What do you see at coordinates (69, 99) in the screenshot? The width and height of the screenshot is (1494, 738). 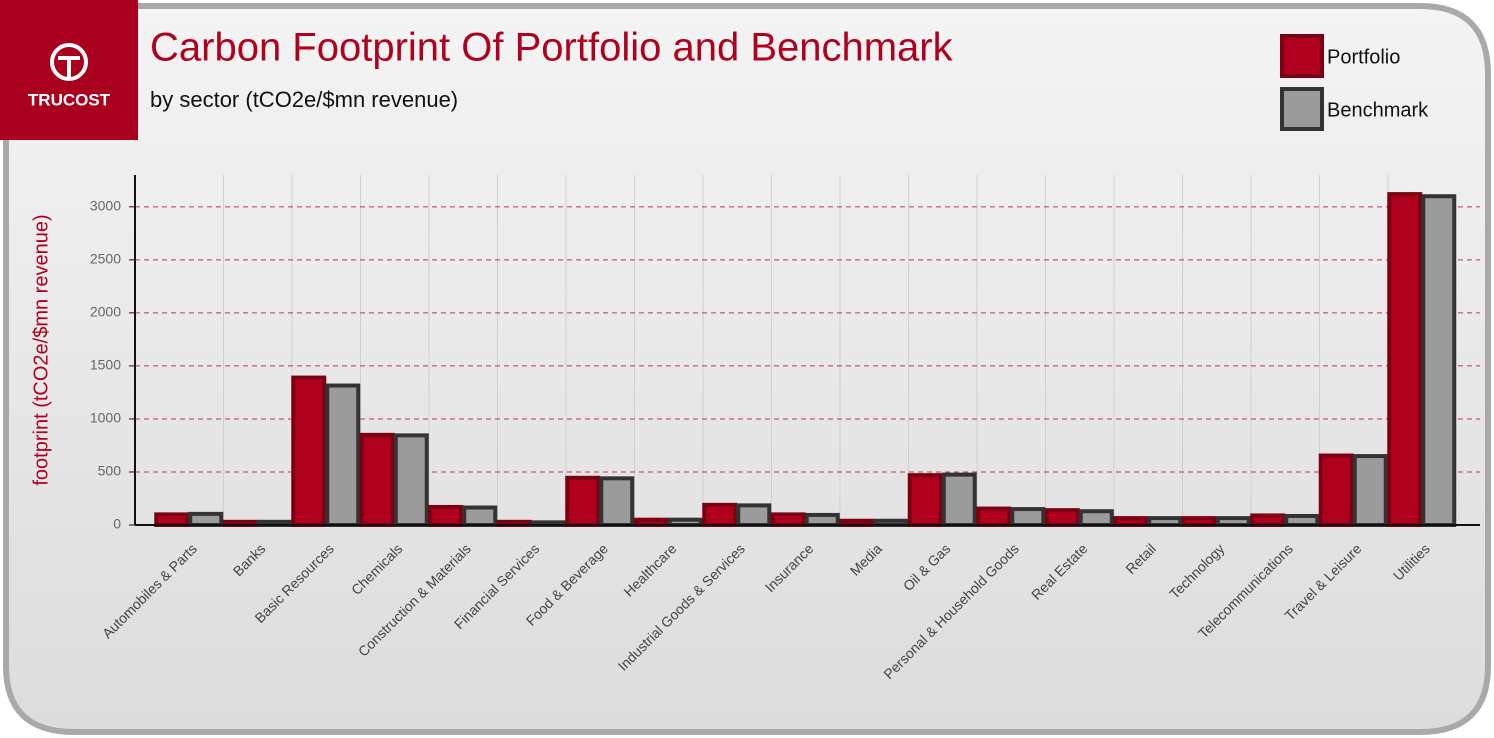 I see `logo-text: TRUCOST` at bounding box center [69, 99].